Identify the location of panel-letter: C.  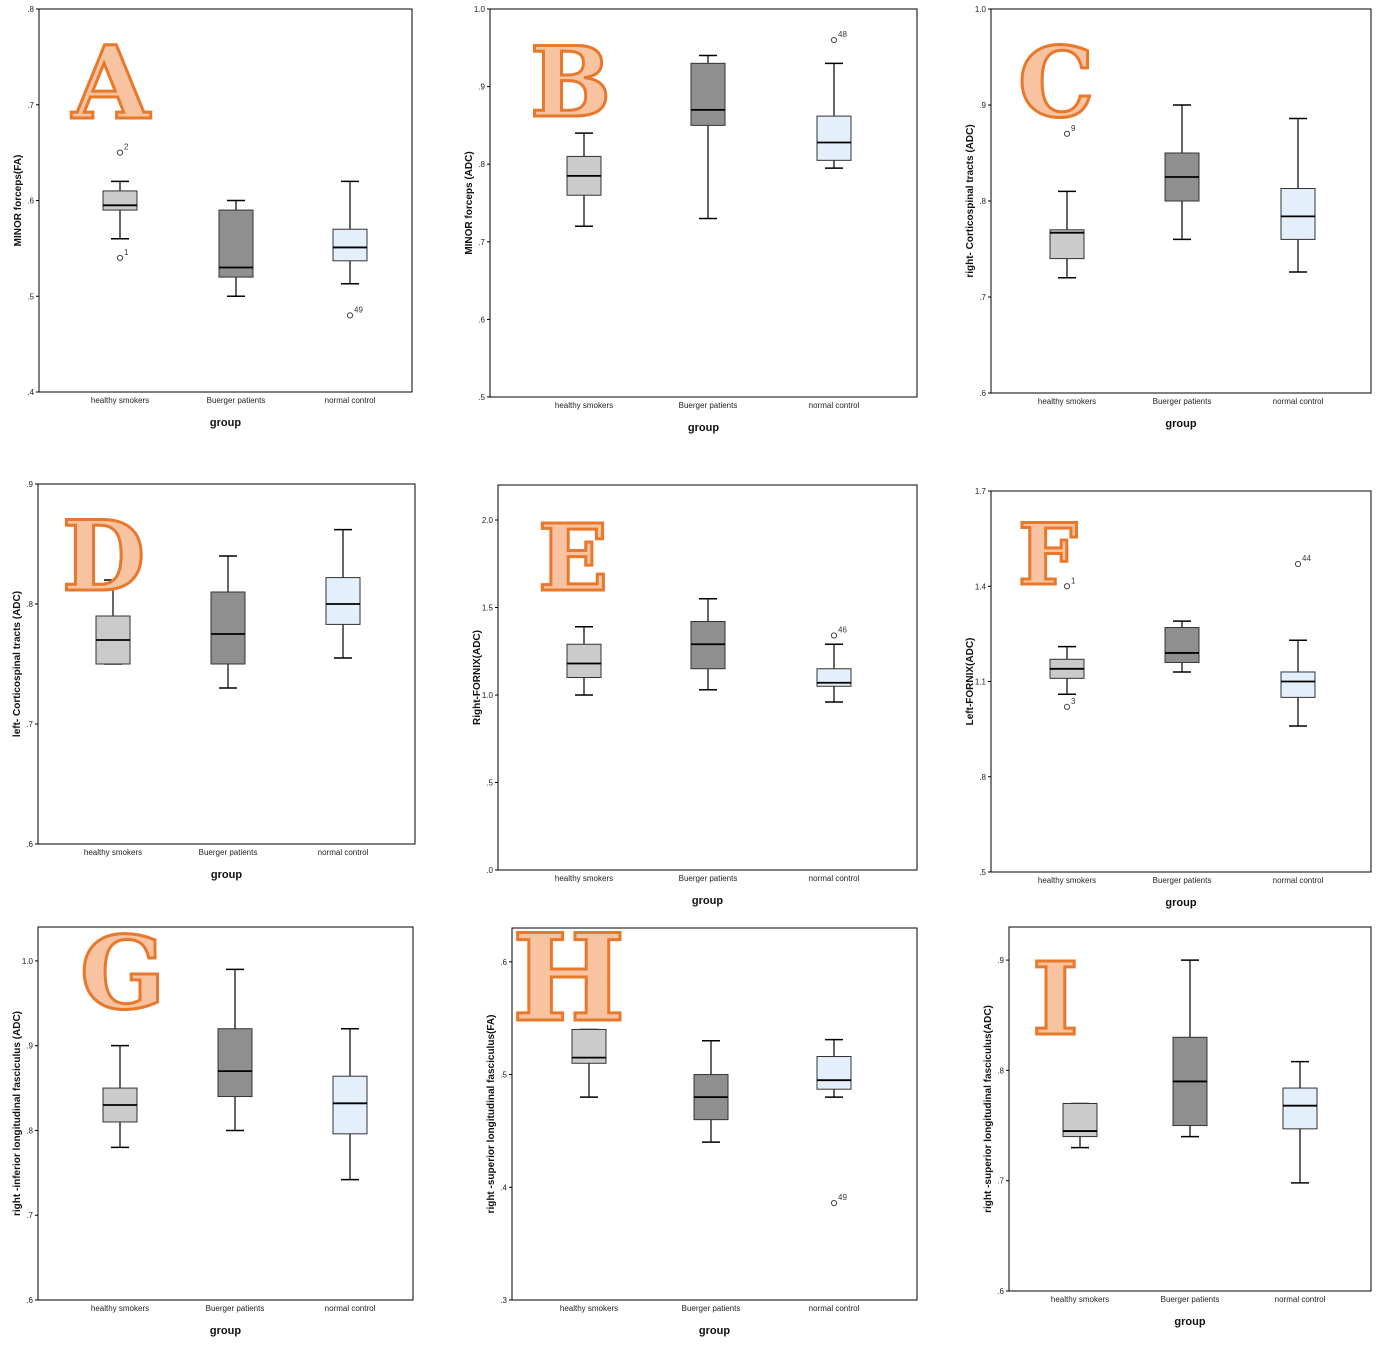
(1056, 82).